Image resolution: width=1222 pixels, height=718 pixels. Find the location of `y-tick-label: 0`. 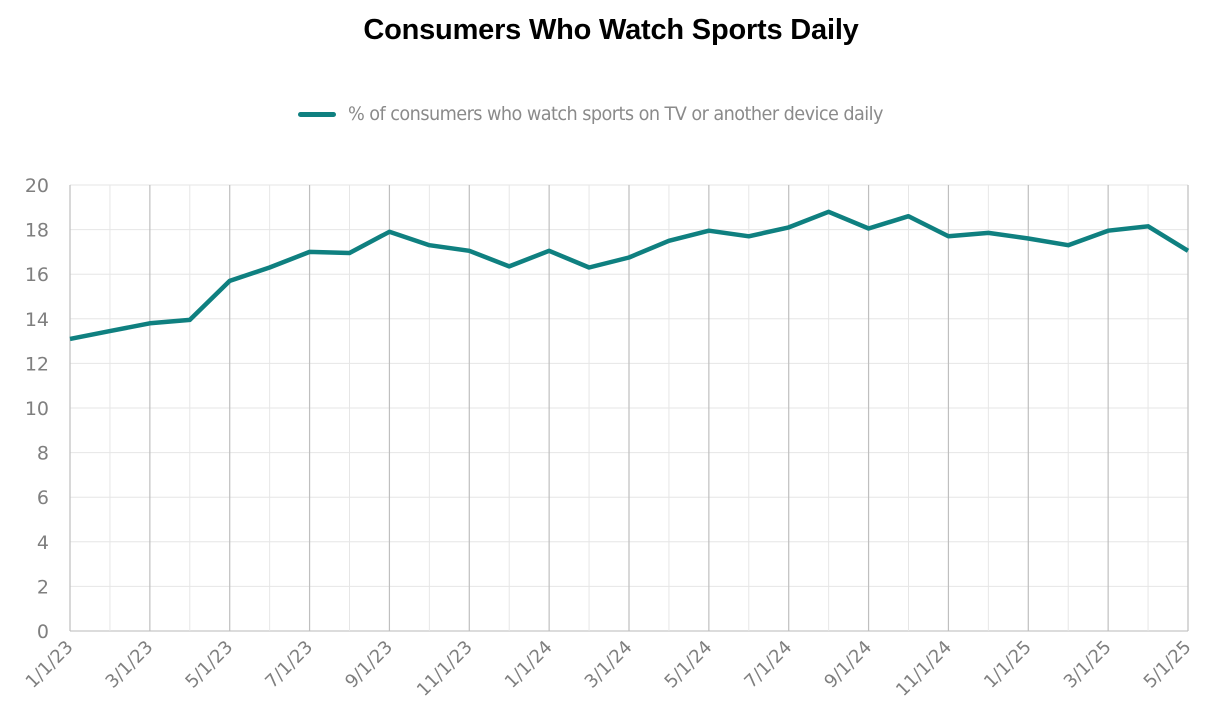

y-tick-label: 0 is located at coordinates (43, 632).